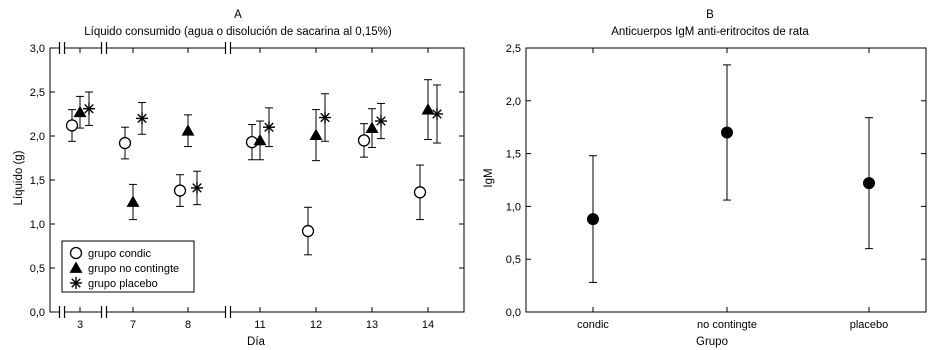 This screenshot has width=932, height=350. What do you see at coordinates (188, 325) in the screenshot?
I see `x-tick-label: 8` at bounding box center [188, 325].